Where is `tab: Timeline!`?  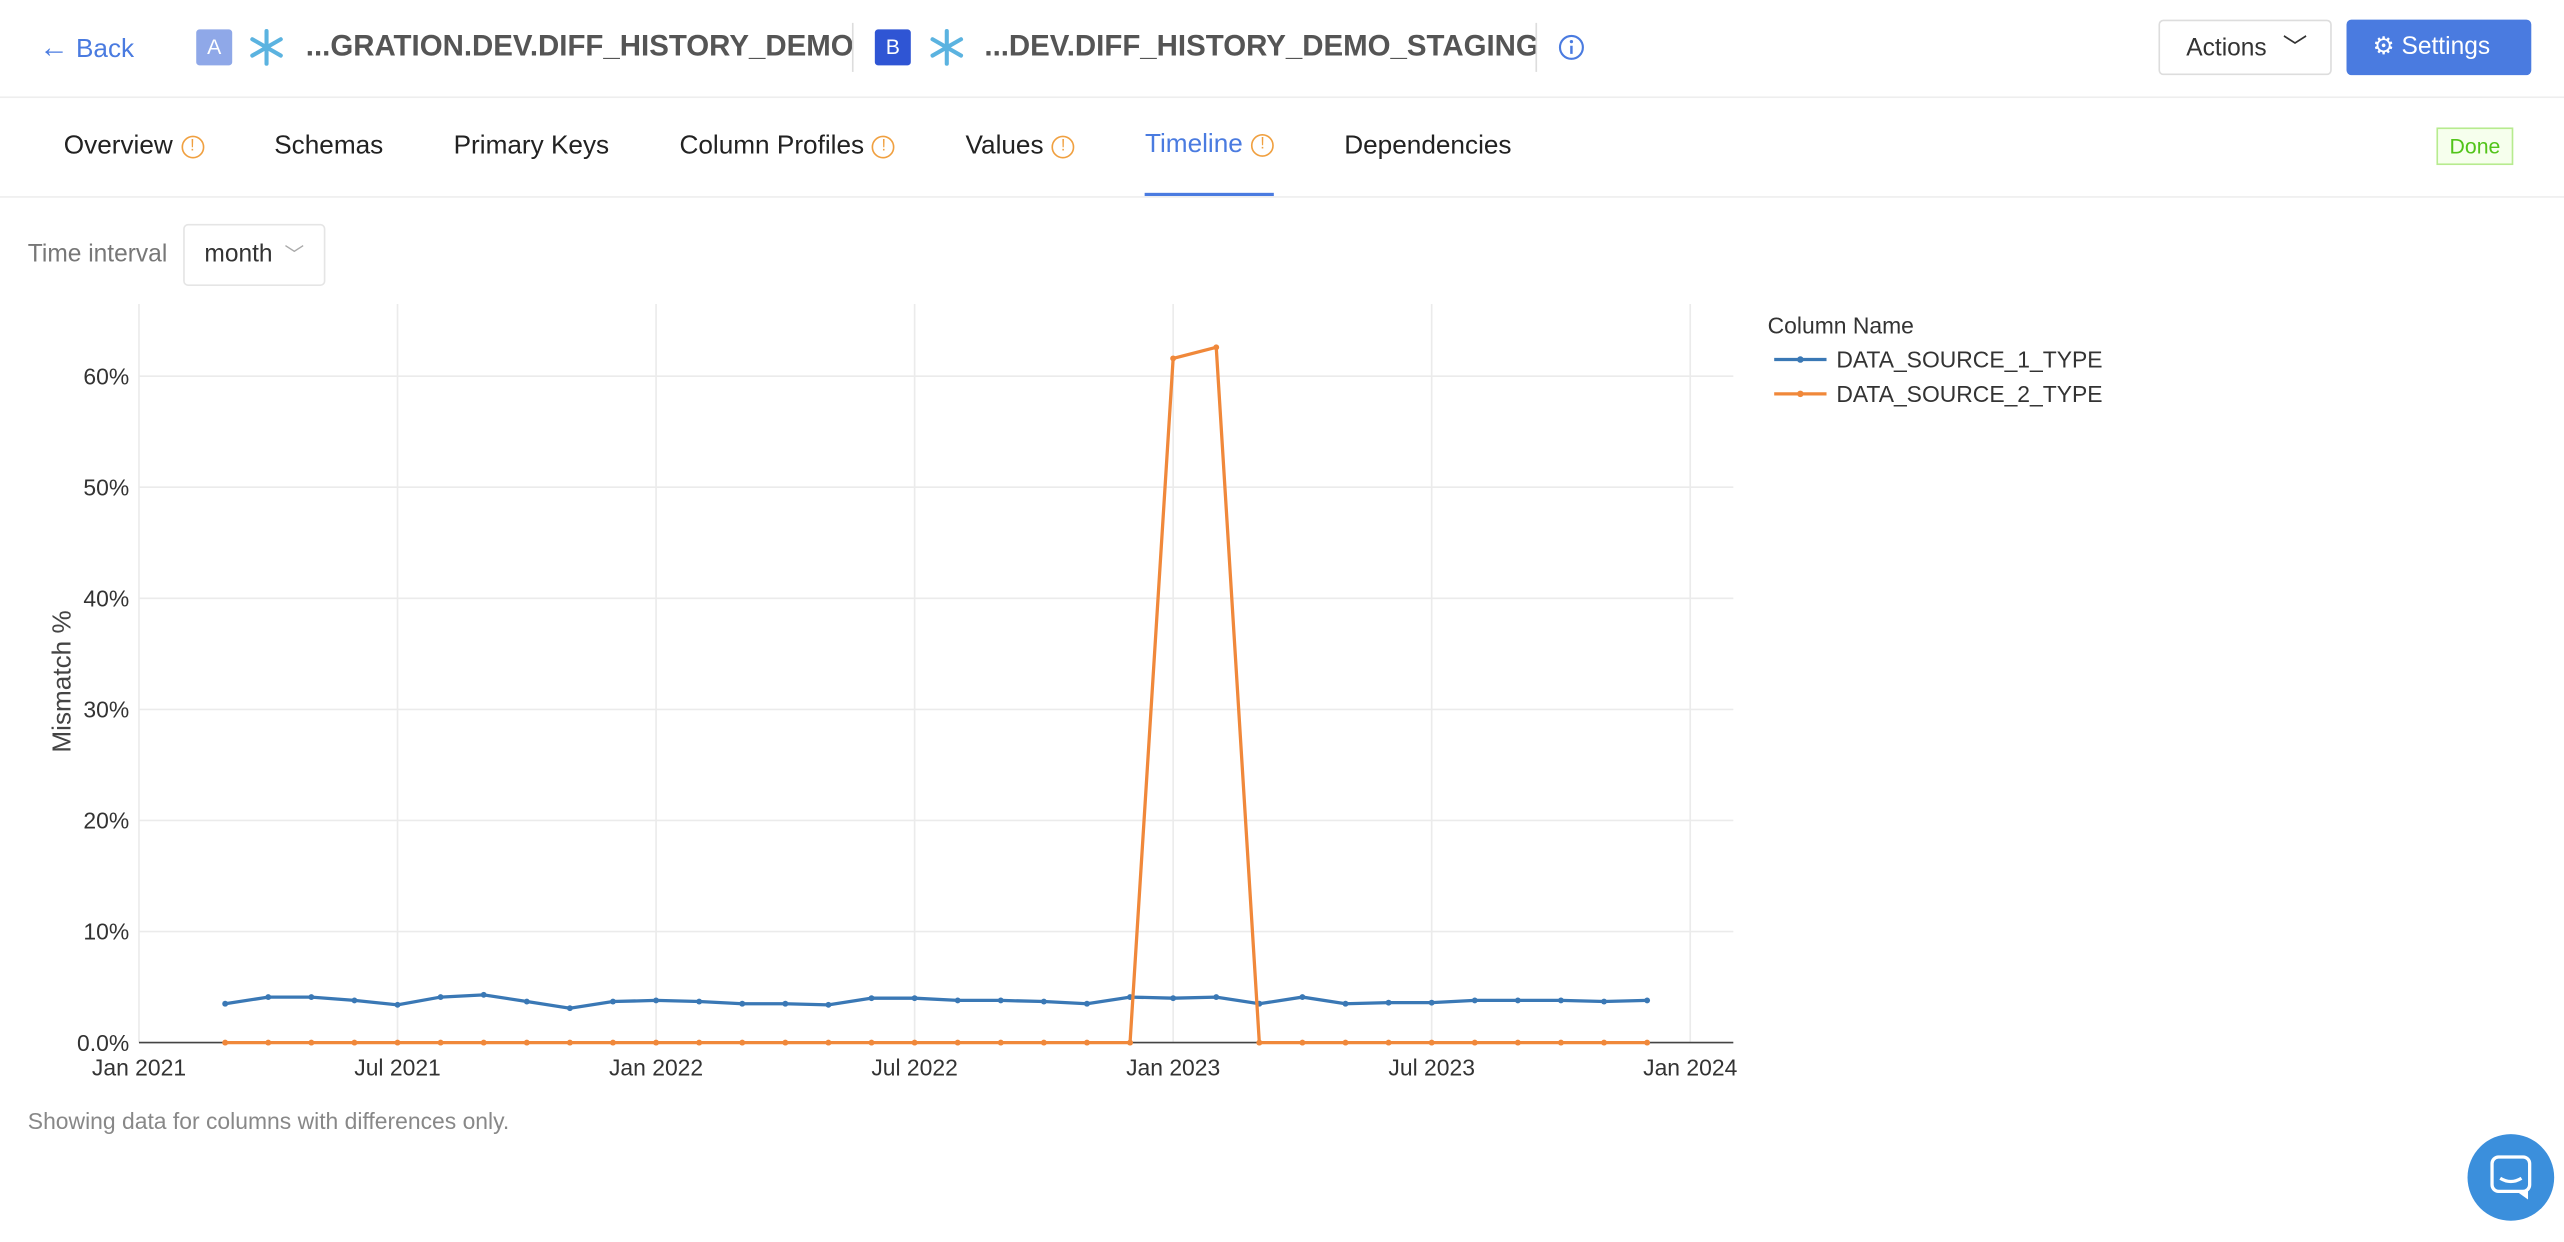 tab: Timeline! is located at coordinates (1209, 147).